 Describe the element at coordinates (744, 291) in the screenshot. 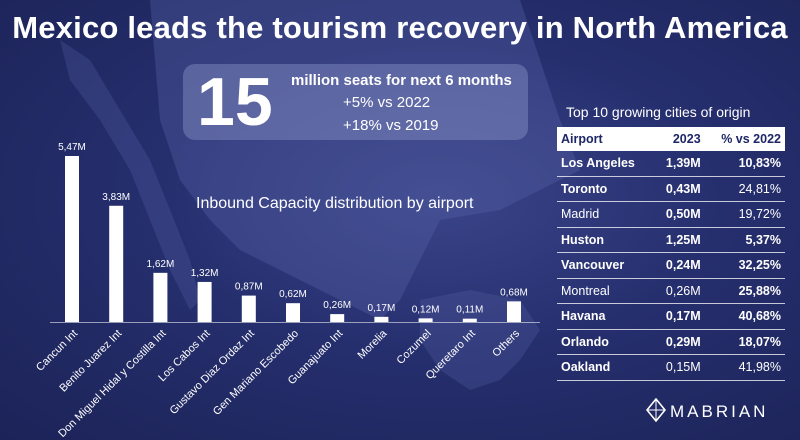

I see `city-change: 25,88%` at that location.